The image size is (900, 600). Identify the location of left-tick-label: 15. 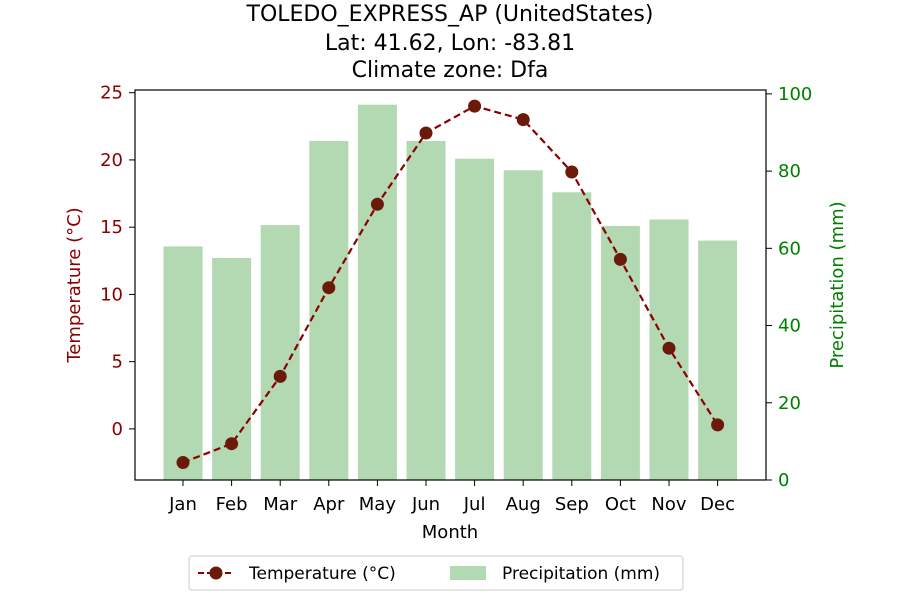
(111, 227).